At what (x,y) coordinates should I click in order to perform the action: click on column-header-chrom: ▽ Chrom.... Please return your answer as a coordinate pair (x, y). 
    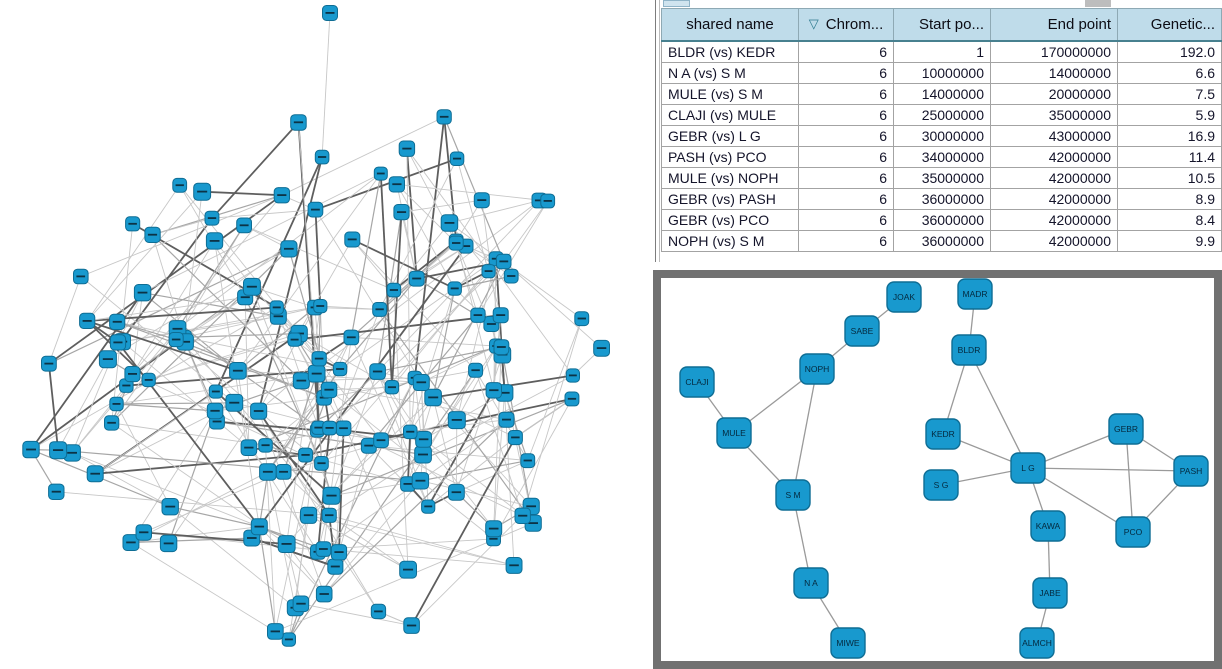
    Looking at the image, I should click on (846, 25).